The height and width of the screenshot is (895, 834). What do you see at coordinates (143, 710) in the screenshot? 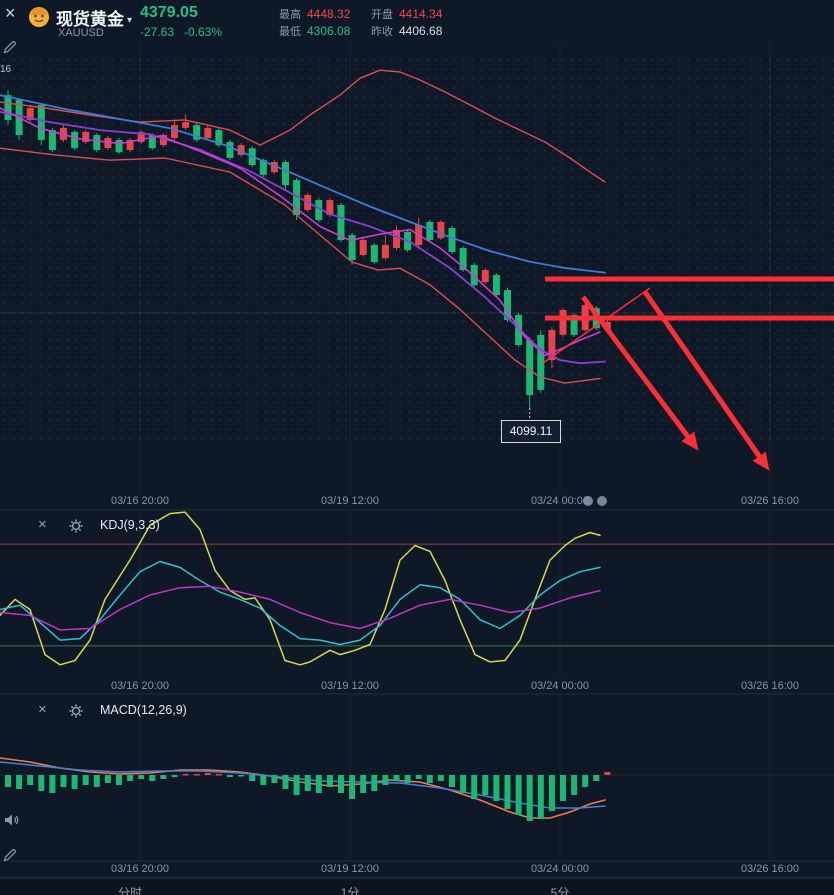
I see `macd-indicator-label: MACD(12,26,9)` at bounding box center [143, 710].